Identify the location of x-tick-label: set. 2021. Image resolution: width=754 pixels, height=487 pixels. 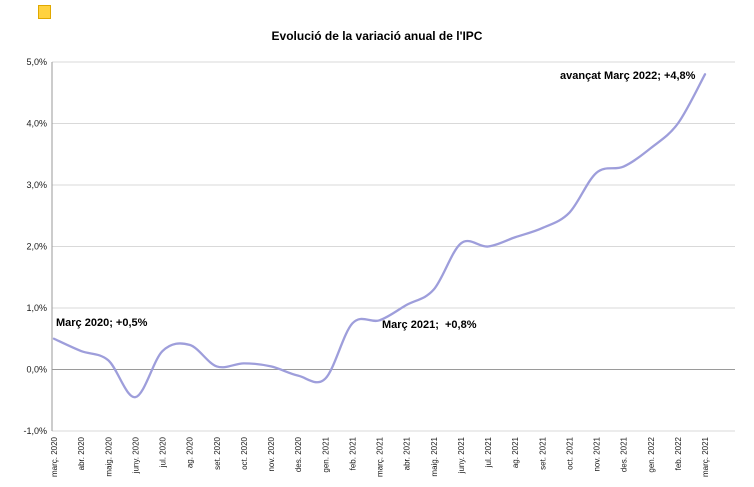
(542, 452).